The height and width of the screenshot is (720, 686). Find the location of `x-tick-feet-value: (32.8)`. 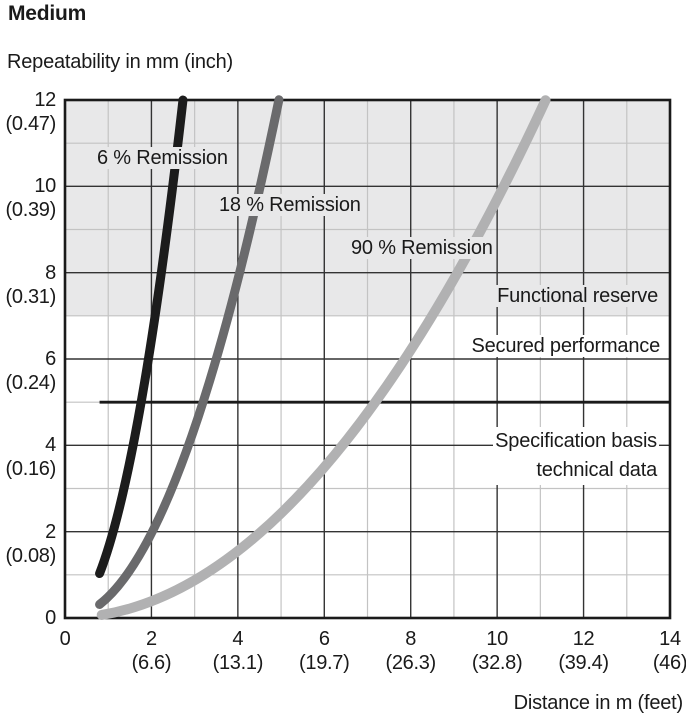

x-tick-feet-value: (32.8) is located at coordinates (497, 663).